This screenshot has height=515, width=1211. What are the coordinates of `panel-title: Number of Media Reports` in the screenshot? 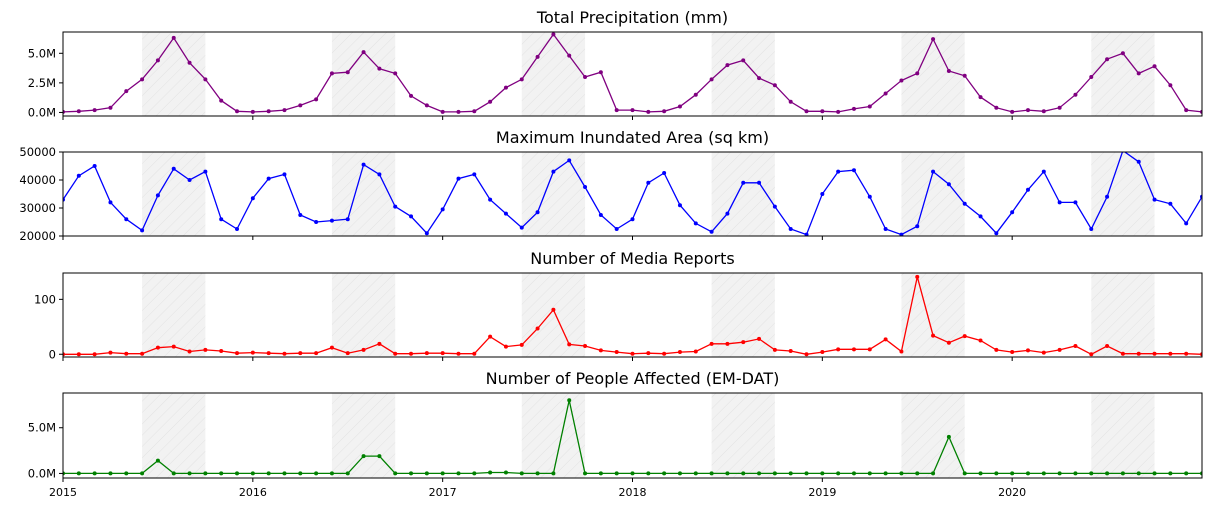 It's located at (632, 258).